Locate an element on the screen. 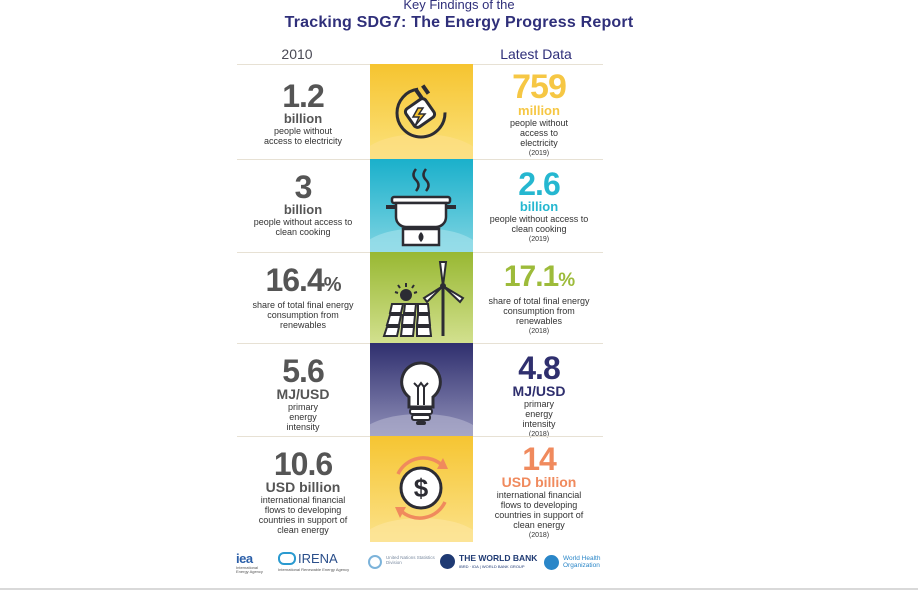 The width and height of the screenshot is (918, 590). latest-unit: USD billion is located at coordinates (539, 482).